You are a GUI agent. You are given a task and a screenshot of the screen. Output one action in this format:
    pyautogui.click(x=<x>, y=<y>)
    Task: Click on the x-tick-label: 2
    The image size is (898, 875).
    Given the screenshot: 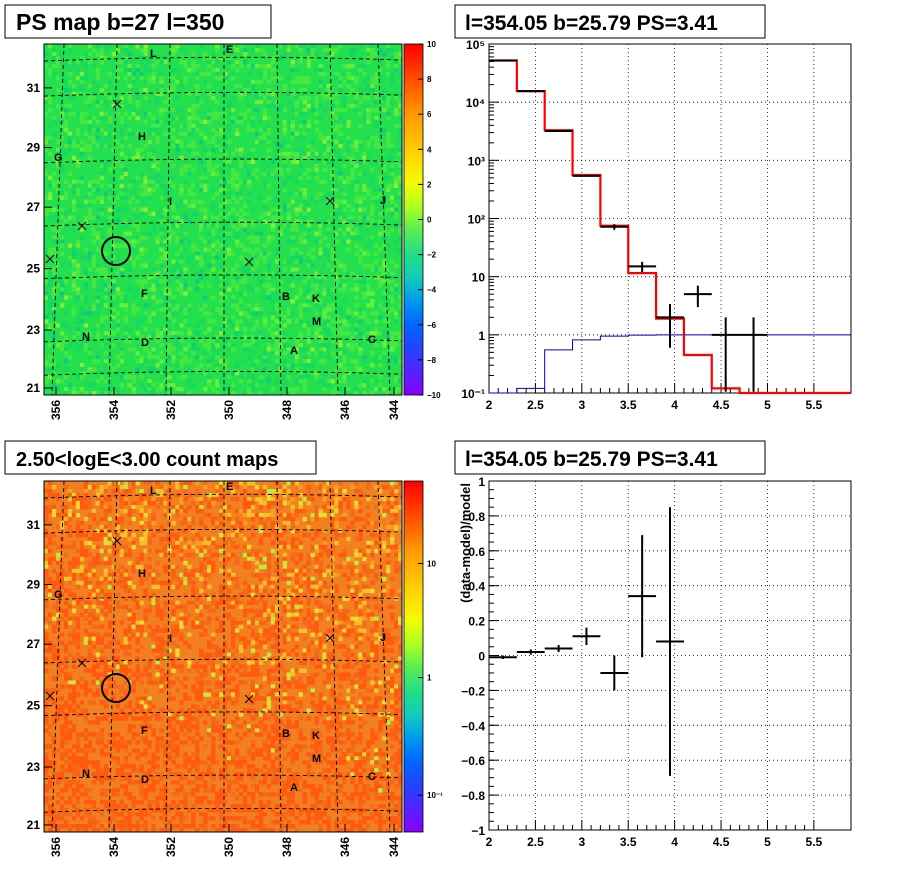 What is the action you would take?
    pyautogui.click(x=489, y=405)
    